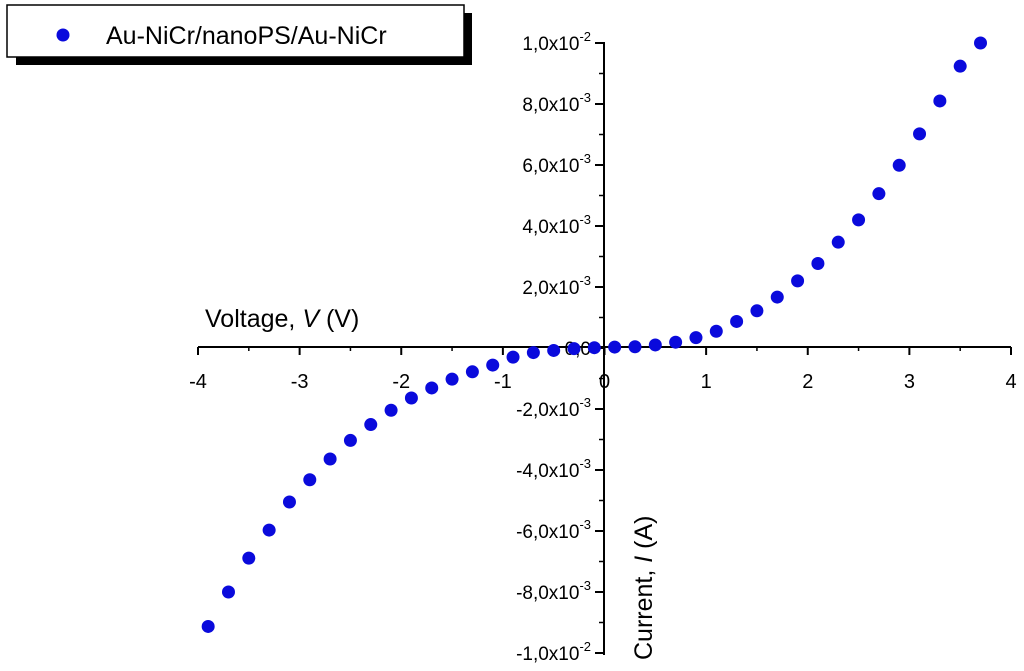 The height and width of the screenshot is (671, 1024). Describe the element at coordinates (339, 319) in the screenshot. I see `x-axis-title-suffix: (V)` at that location.